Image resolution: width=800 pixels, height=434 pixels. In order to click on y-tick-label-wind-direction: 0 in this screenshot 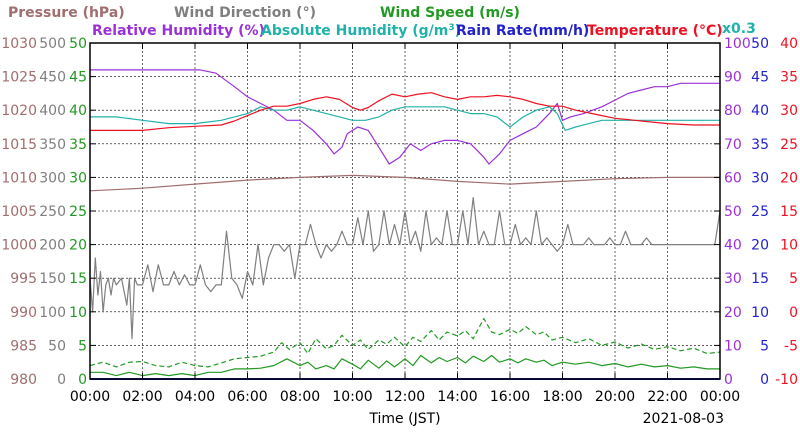, I will do `click(61, 380)`.